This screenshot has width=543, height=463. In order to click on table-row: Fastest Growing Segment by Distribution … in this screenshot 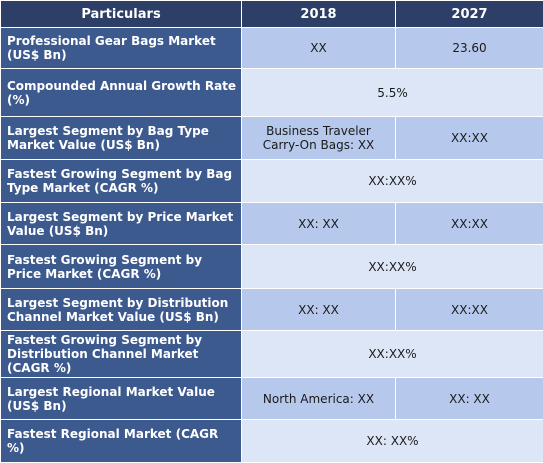, I will do `click(272, 354)`.